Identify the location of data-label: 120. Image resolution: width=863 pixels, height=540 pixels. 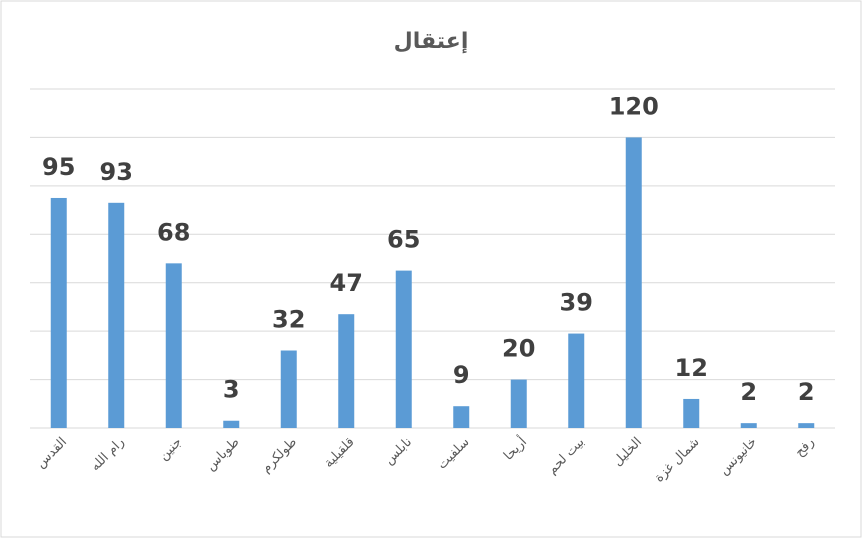
(634, 106).